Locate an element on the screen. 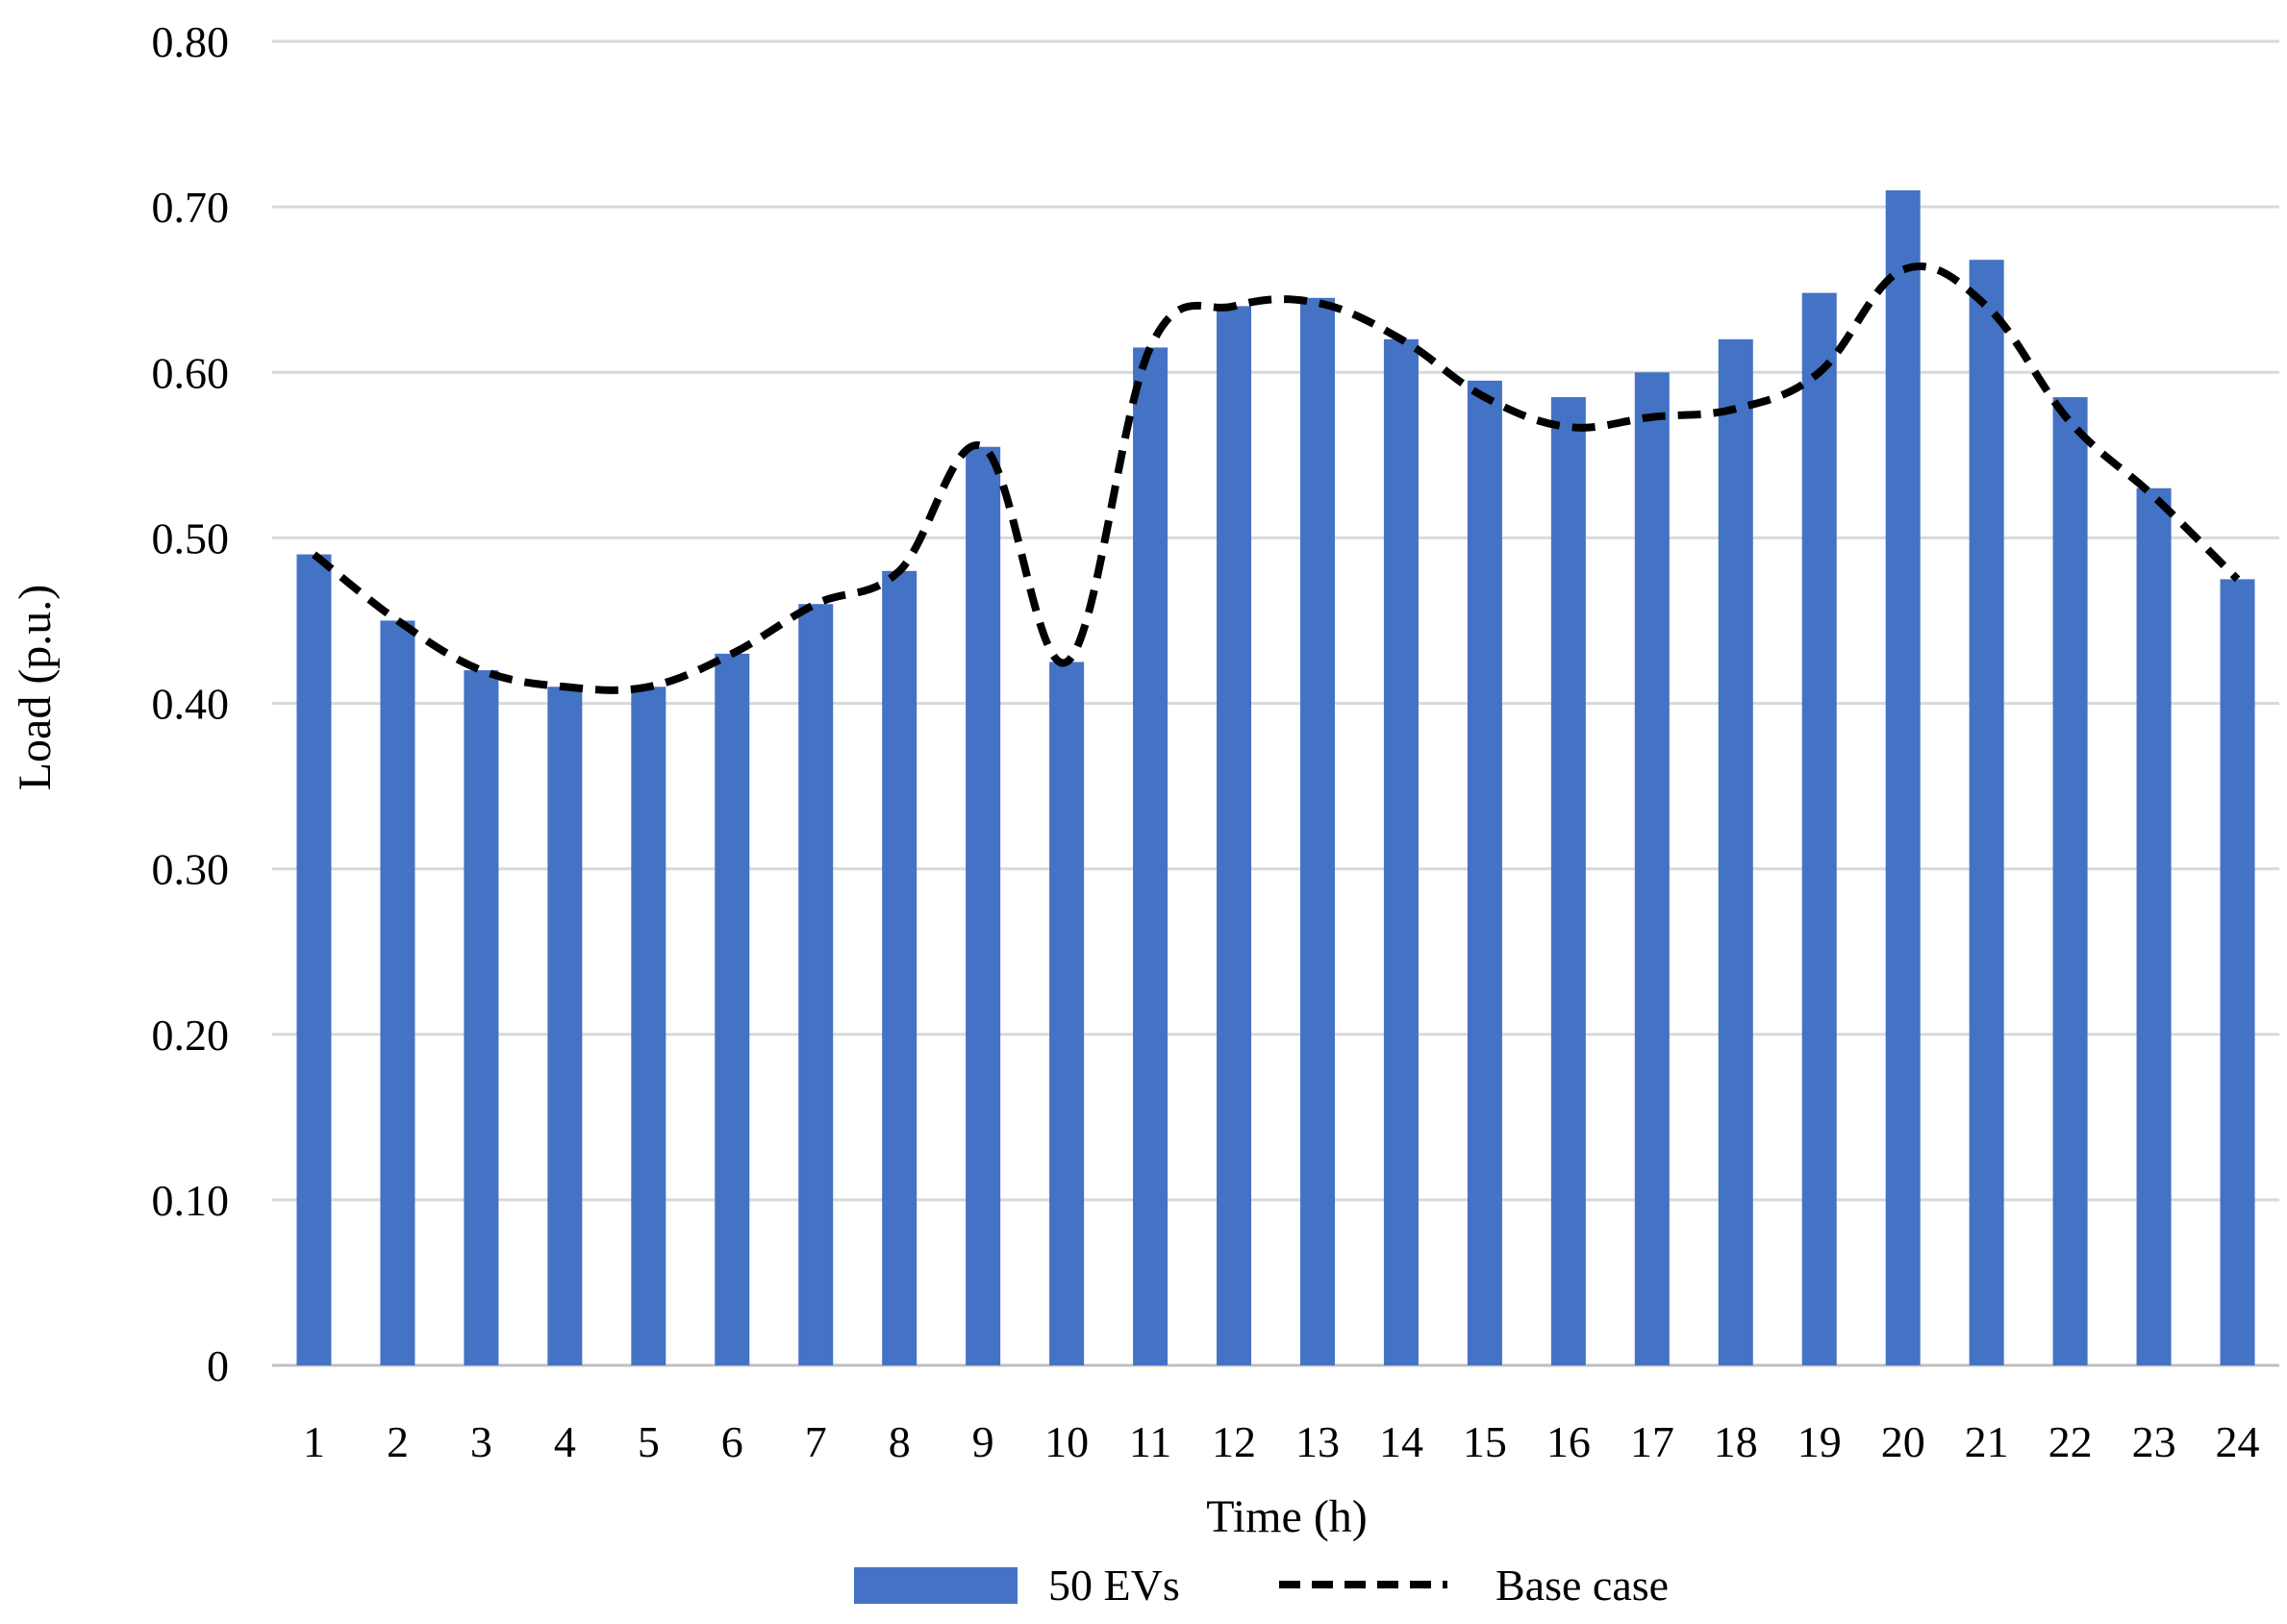 The width and height of the screenshot is (2287, 1624). x-tick-label: 23 is located at coordinates (2154, 1441).